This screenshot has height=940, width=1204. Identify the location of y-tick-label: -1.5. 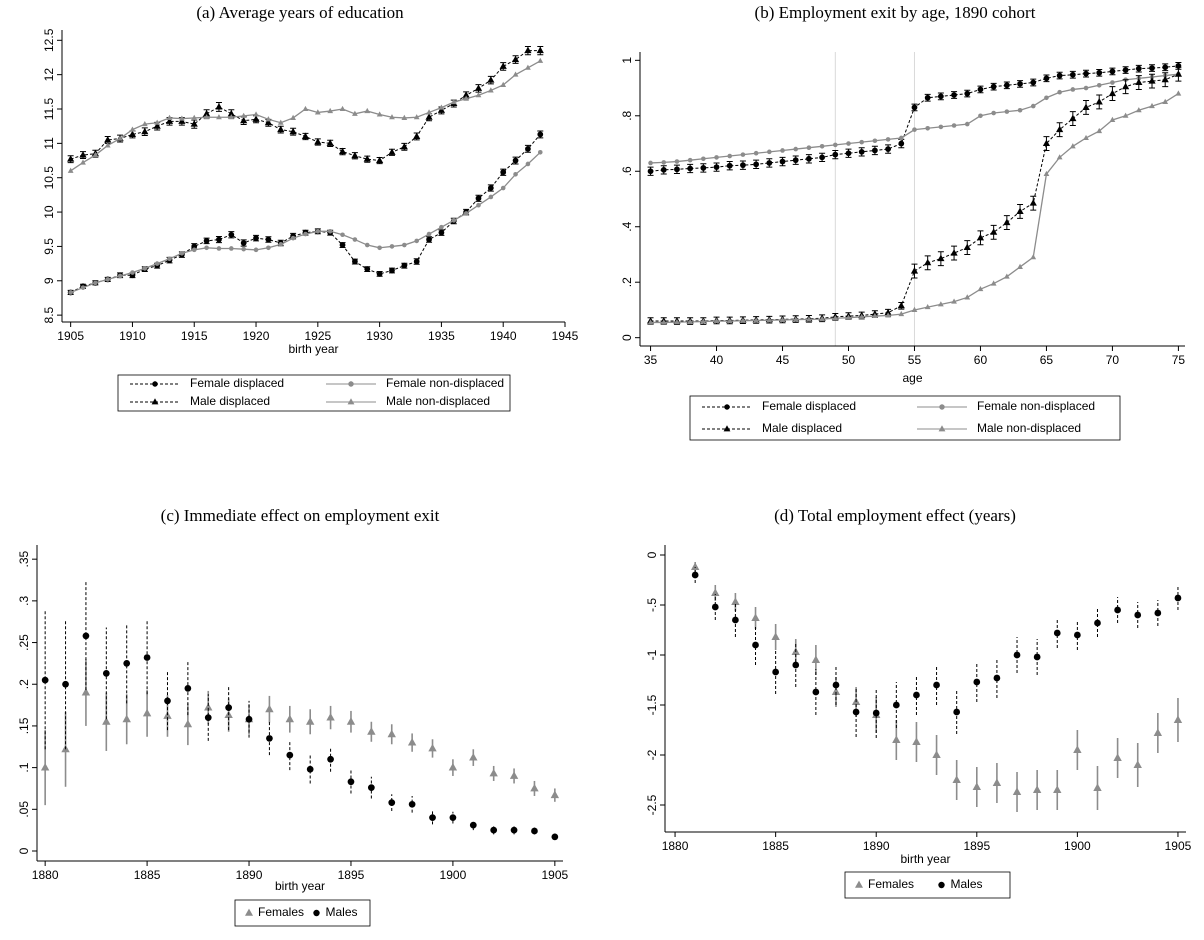
(652, 704).